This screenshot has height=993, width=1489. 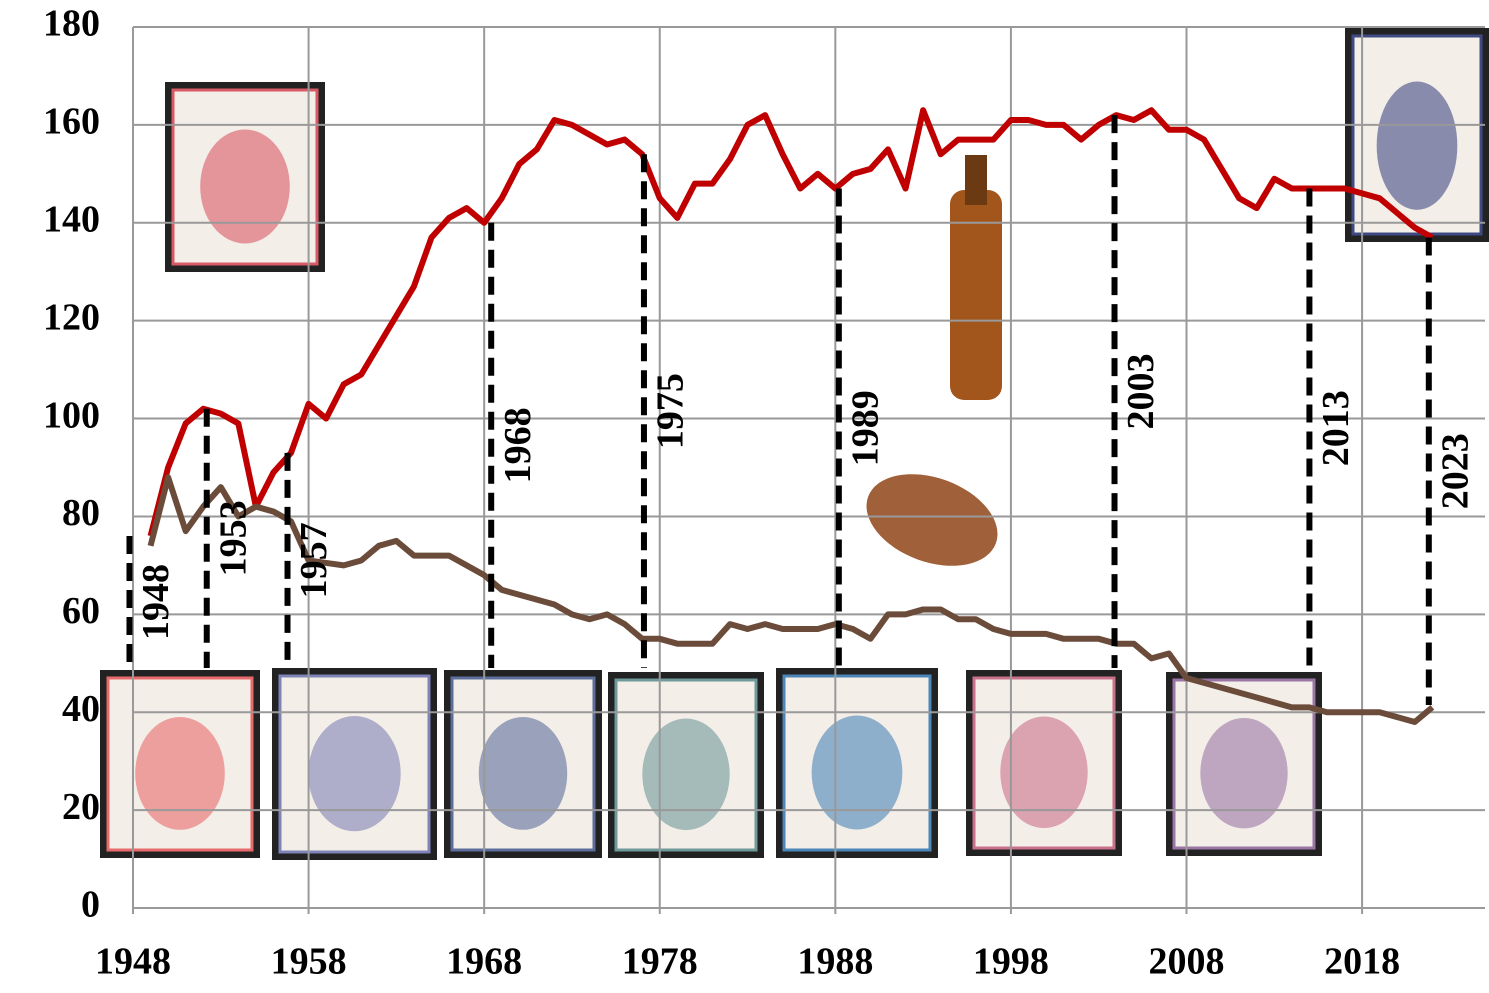 I want to click on y-tick-label: 0, so click(x=90, y=905).